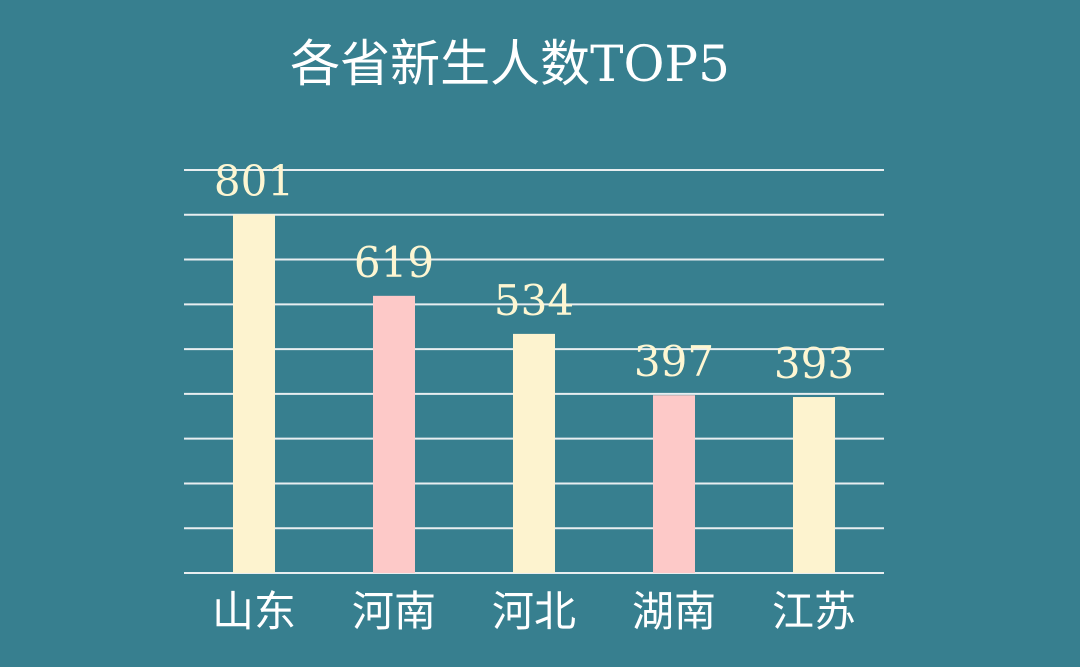  I want to click on chart-title: 各省新生人数TOP5, so click(510, 64).